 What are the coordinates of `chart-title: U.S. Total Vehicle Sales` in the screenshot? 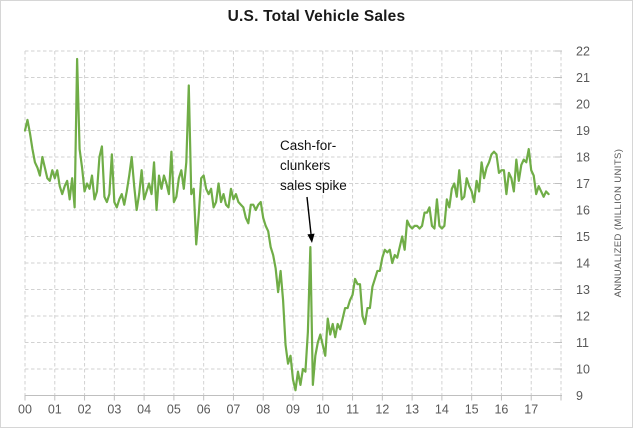 It's located at (316, 16).